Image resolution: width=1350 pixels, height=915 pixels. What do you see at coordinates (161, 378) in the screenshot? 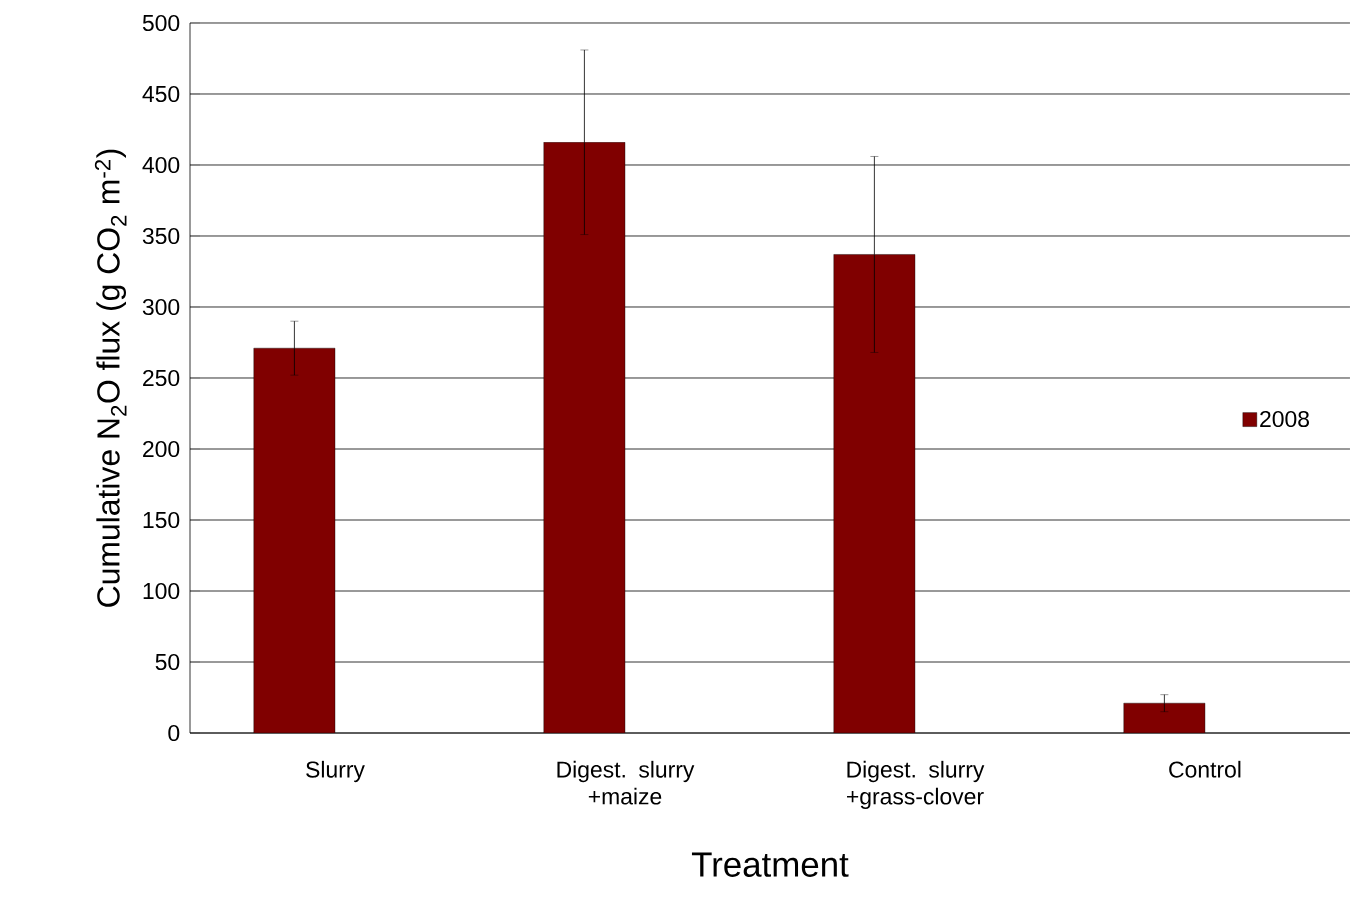
I see `y-tick-label: 250` at bounding box center [161, 378].